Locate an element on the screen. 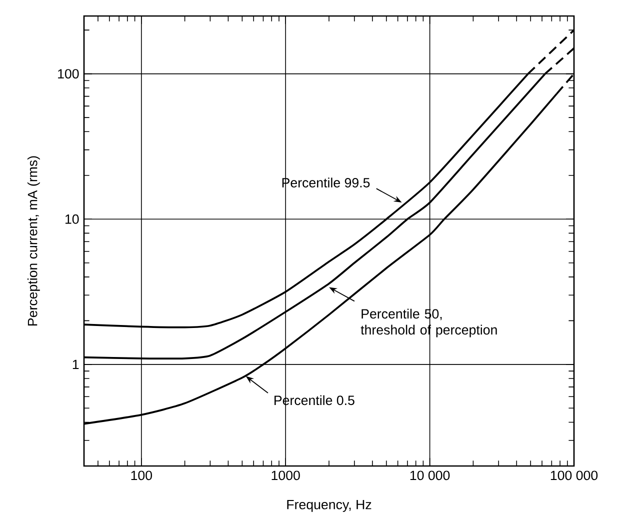 This screenshot has width=619, height=525. y-tick-label: 1 is located at coordinates (75, 365).